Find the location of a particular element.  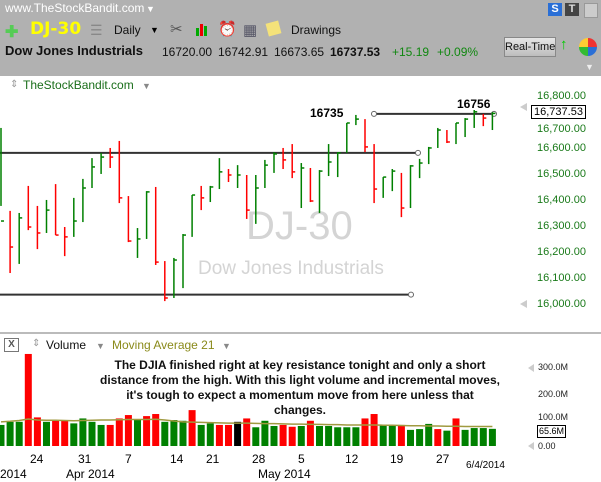

list-icon: ☰ is located at coordinates (96, 30).